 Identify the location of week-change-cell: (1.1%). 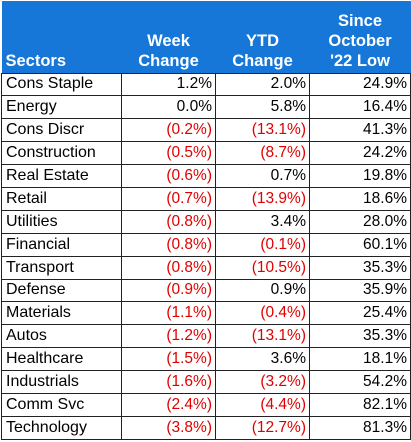
(168, 313).